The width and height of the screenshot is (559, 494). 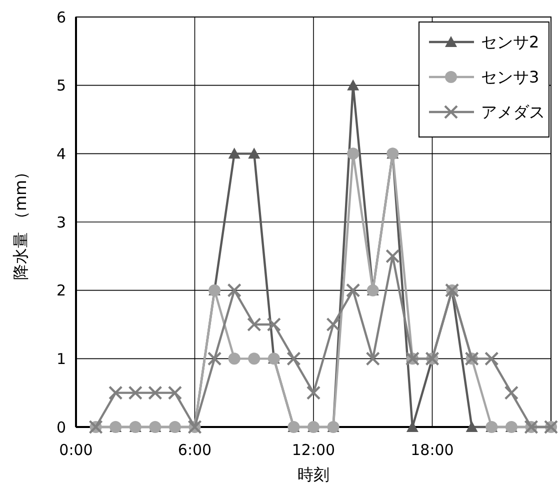 I want to click on legend-label: センサ2, so click(x=510, y=42).